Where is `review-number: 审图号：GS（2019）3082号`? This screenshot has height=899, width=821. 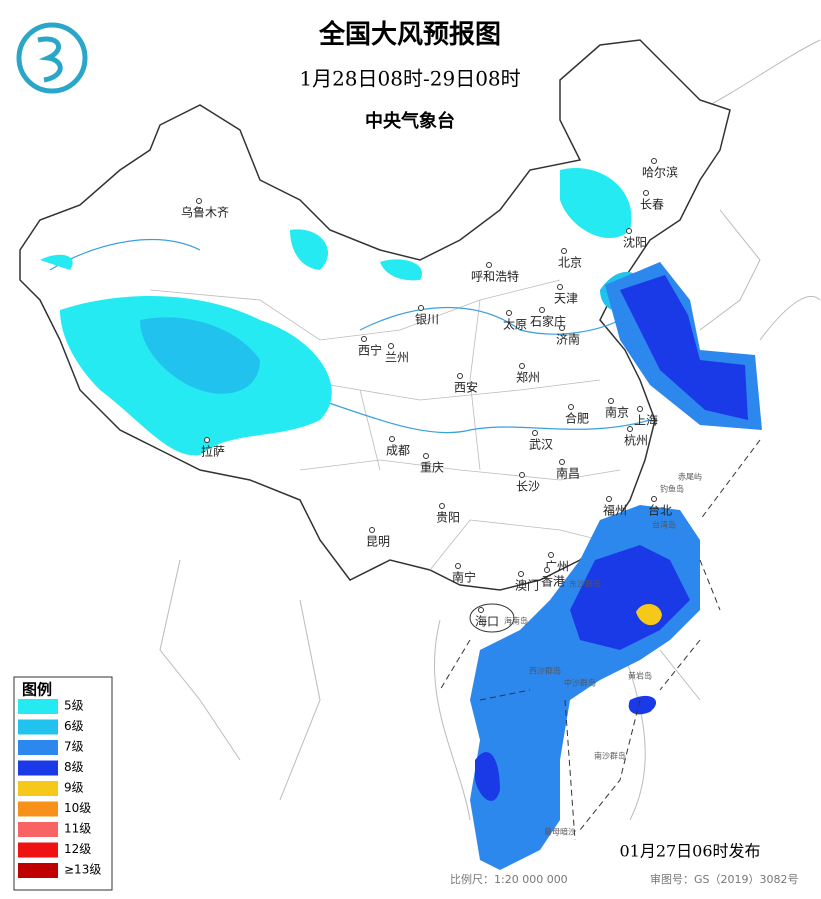 review-number: 审图号：GS（2019）3082号 is located at coordinates (724, 879).